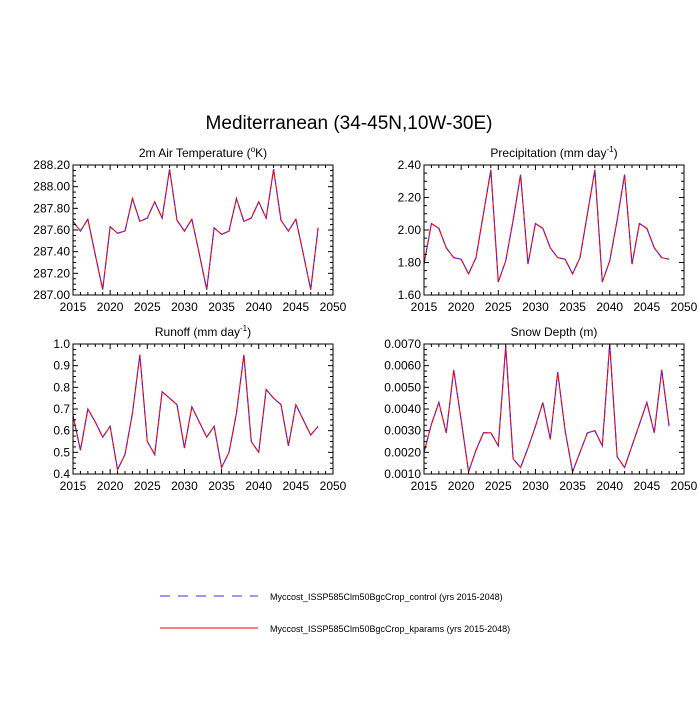  I want to click on series-line-kparams-runoff, so click(195, 413).